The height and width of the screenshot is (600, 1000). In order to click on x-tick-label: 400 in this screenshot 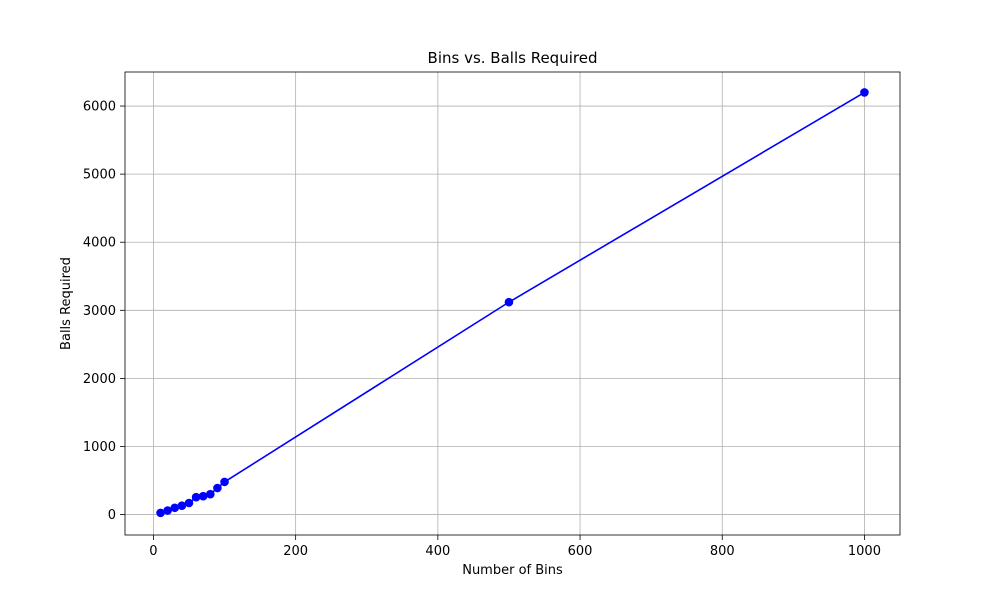, I will do `click(437, 551)`.